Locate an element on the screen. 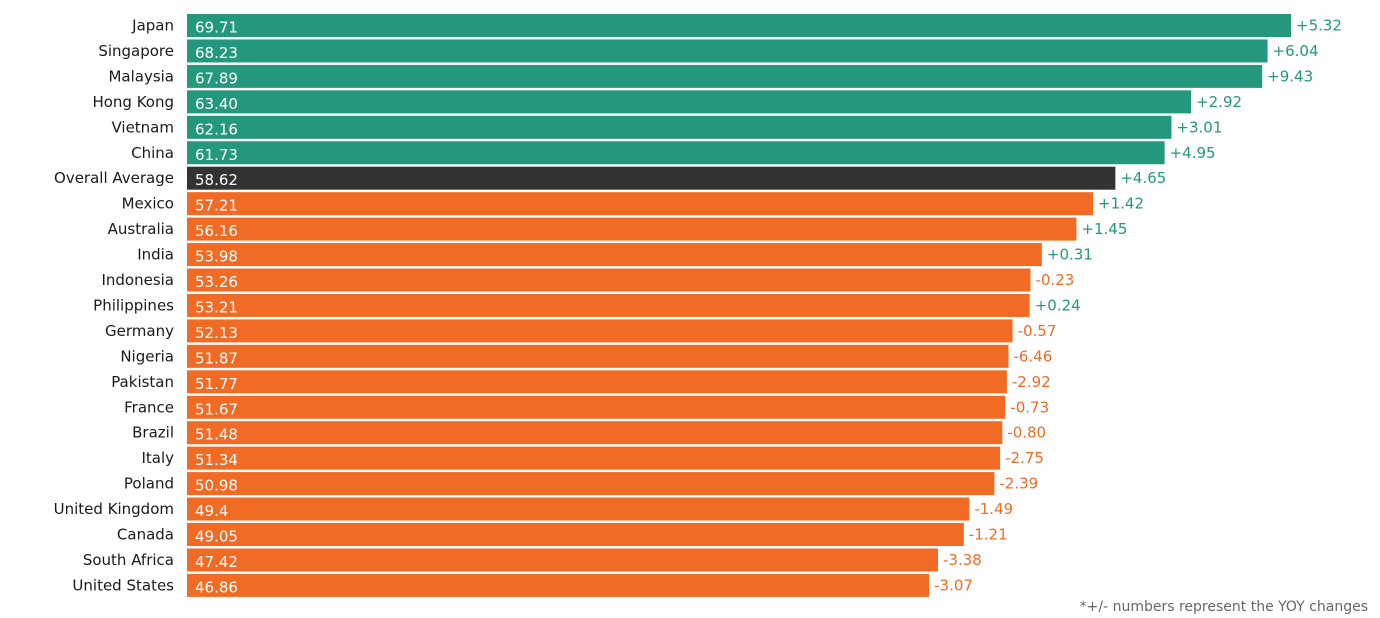 This screenshot has width=1380, height=618. change-label: -2.39 is located at coordinates (1018, 484).